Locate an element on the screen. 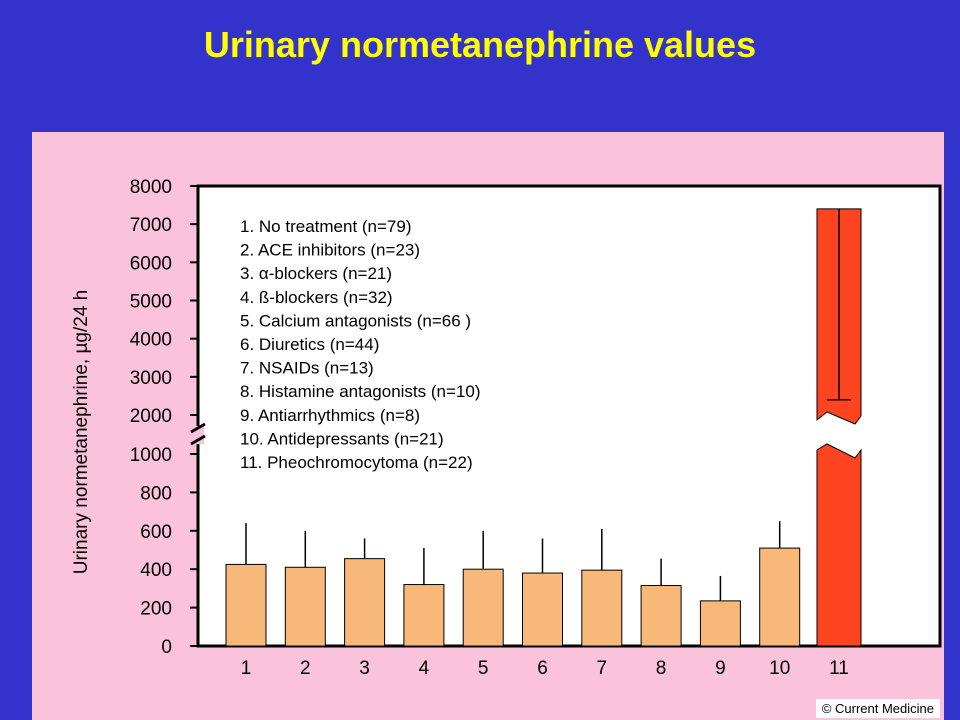 The height and width of the screenshot is (720, 960). x-tick-label: 8 is located at coordinates (661, 668).